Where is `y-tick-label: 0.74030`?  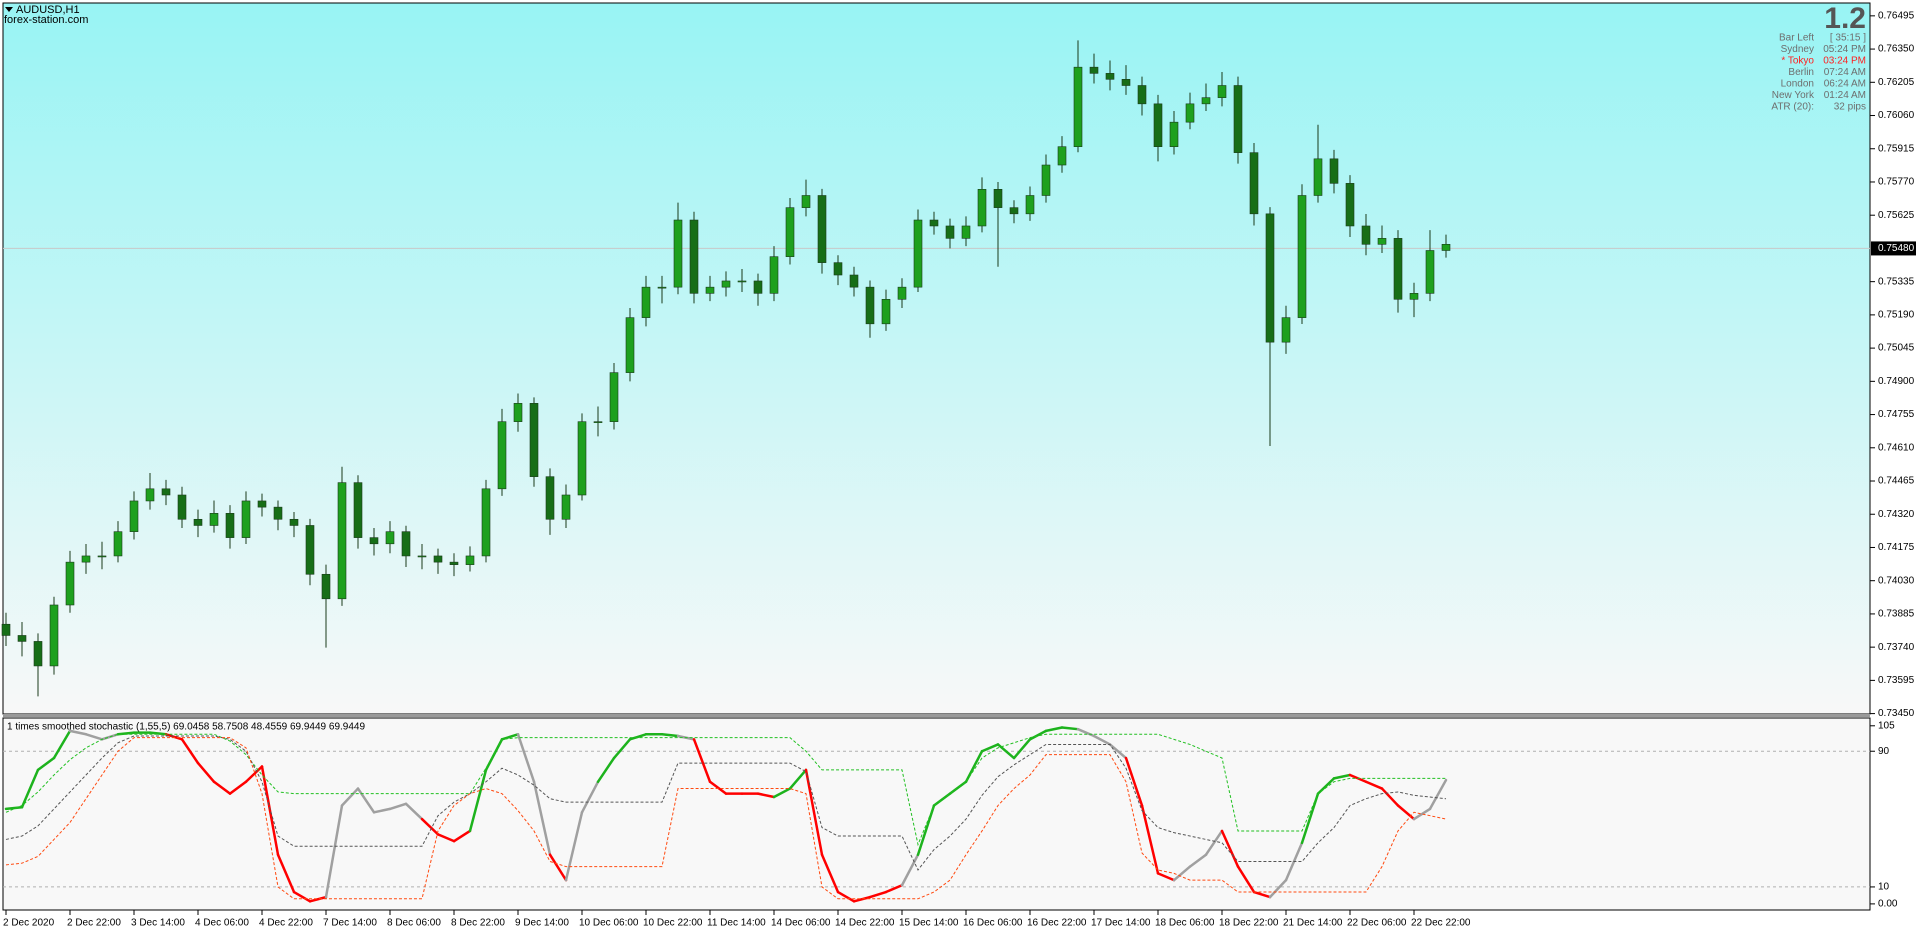
y-tick-label: 0.74030 is located at coordinates (1896, 580).